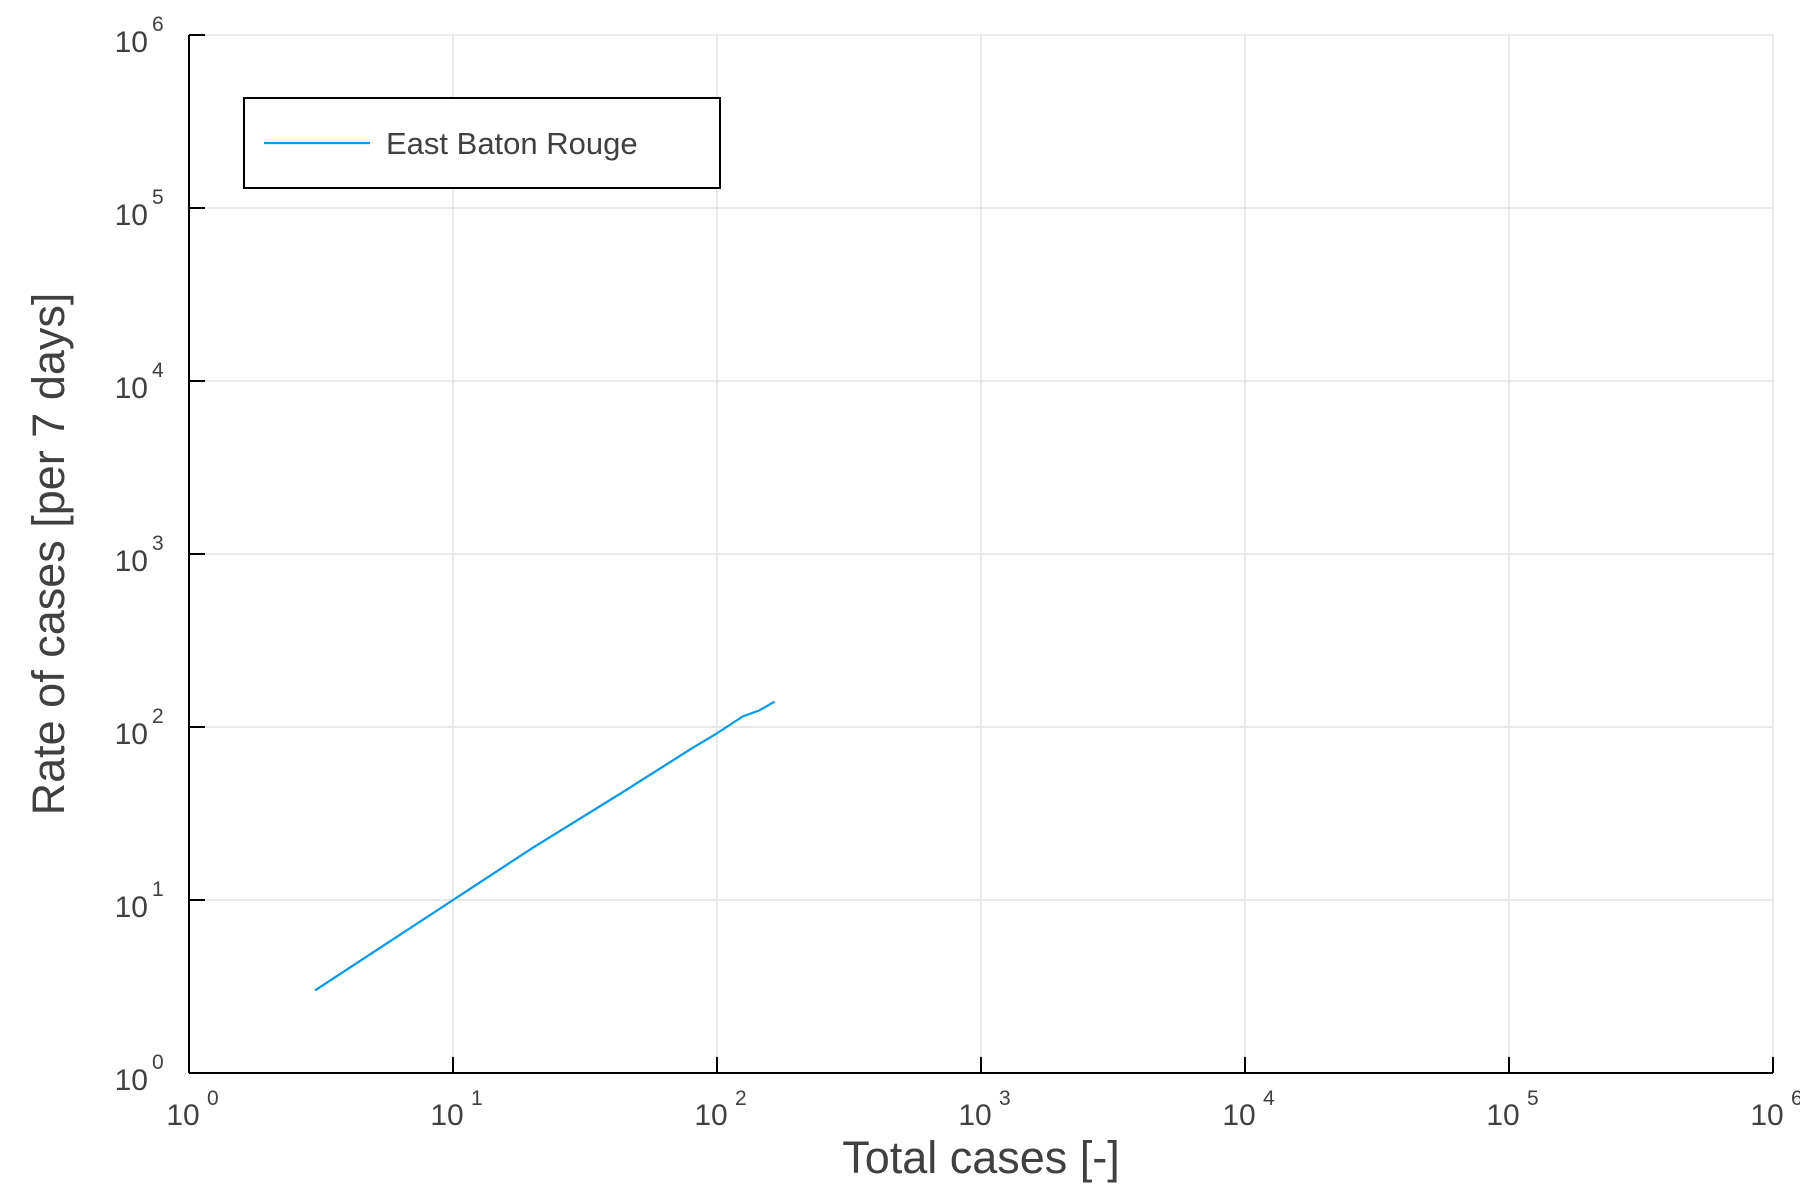 The height and width of the screenshot is (1200, 1800). I want to click on x-tick-exponent: 5, so click(1533, 1098).